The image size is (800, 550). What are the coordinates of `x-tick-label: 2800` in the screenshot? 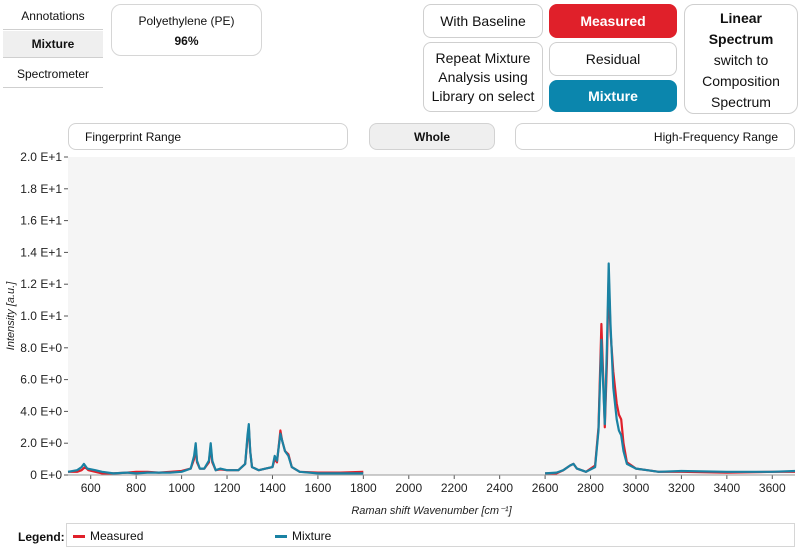 It's located at (590, 488).